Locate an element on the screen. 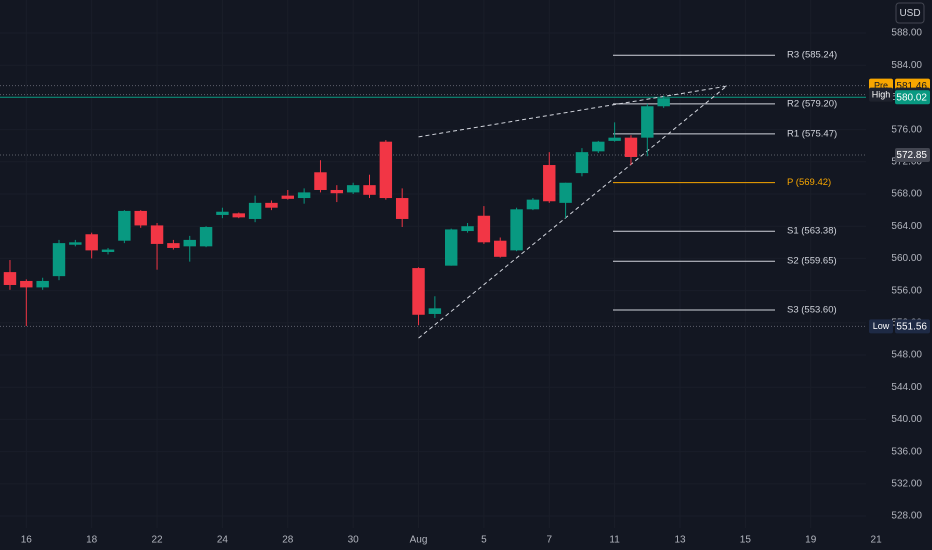 The height and width of the screenshot is (550, 932). y-tick-label: 560.00 is located at coordinates (906, 258).